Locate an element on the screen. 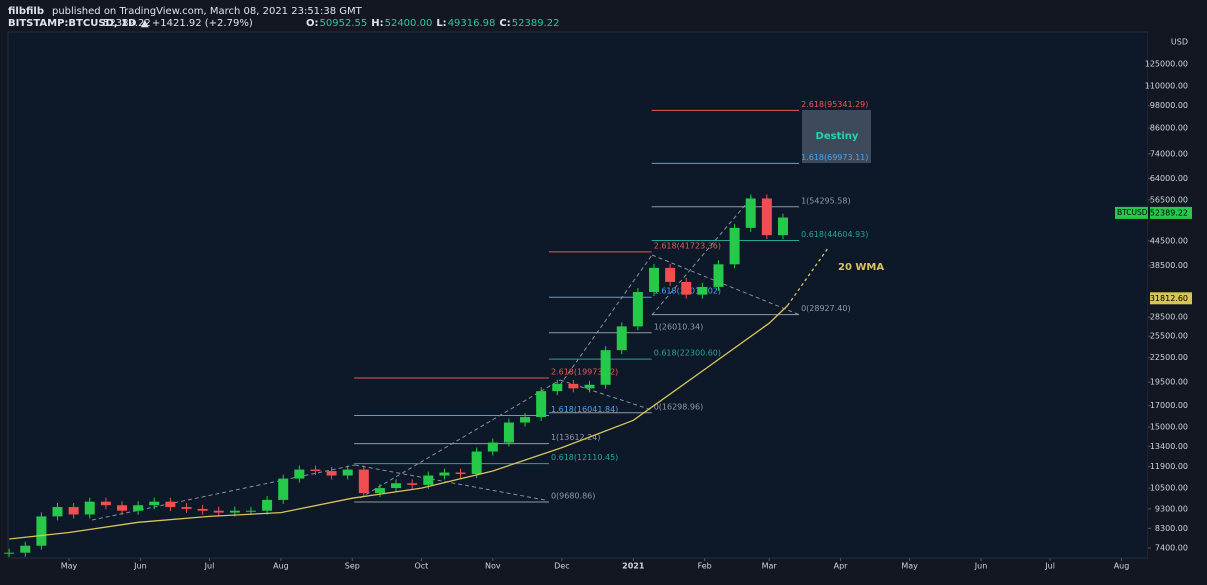 Image resolution: width=1207 pixels, height=585 pixels. y-tick-label: 110000.00 is located at coordinates (1166, 85).